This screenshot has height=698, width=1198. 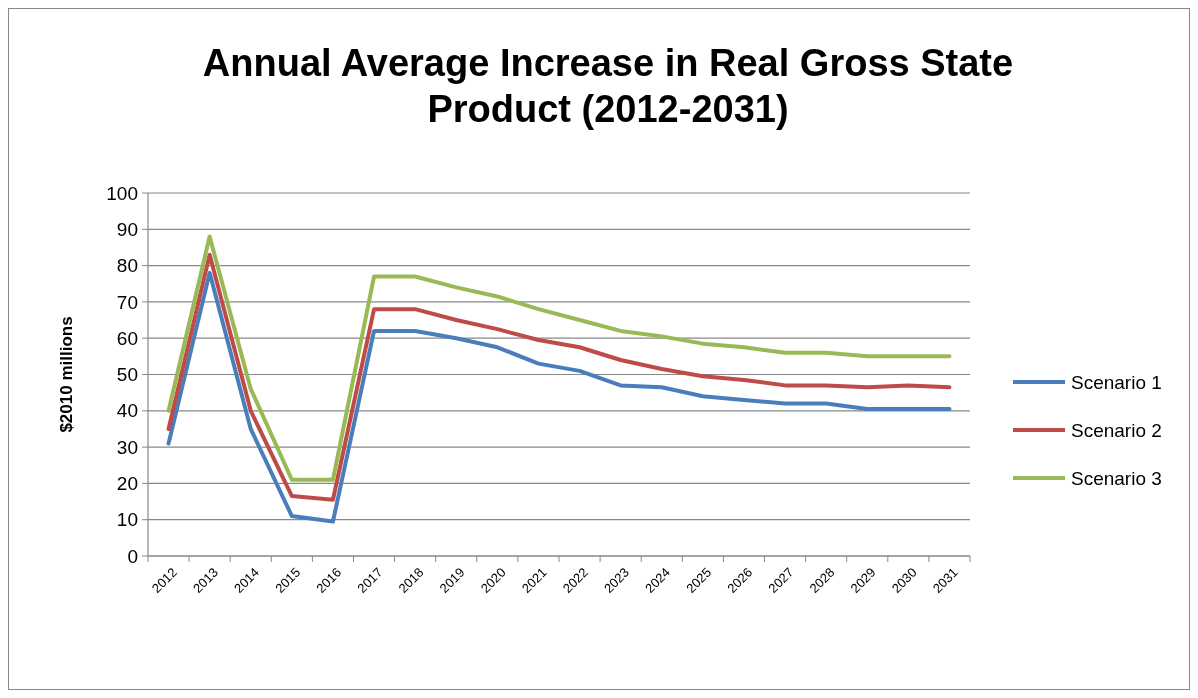 I want to click on y-tick-label: 20, so click(x=127, y=484).